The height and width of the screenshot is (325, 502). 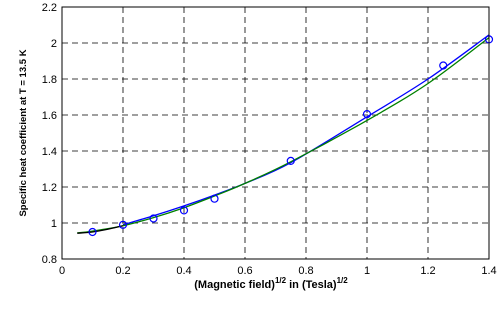 What do you see at coordinates (183, 271) in the screenshot?
I see `x-tick-label: 0.4` at bounding box center [183, 271].